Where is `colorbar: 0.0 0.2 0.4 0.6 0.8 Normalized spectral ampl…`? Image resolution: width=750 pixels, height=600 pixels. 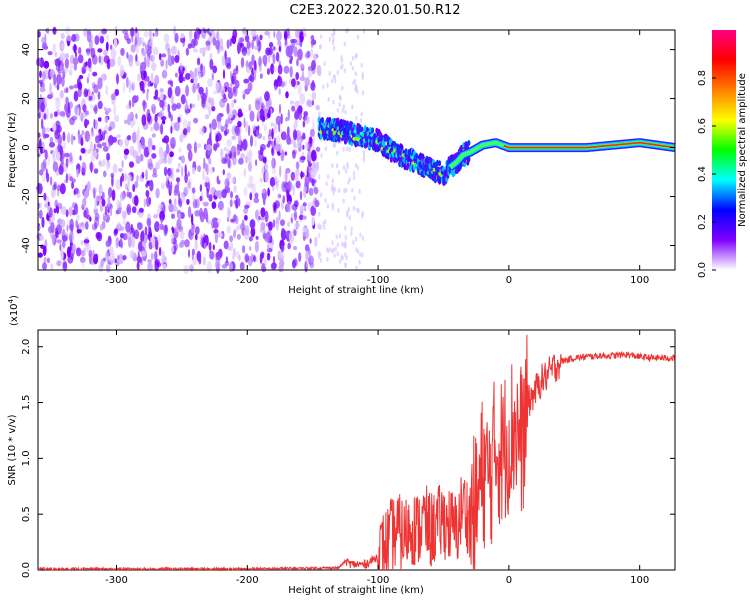 colorbar: 0.0 0.2 0.4 0.6 0.8 Normalized spectral ampl… is located at coordinates (722, 154).